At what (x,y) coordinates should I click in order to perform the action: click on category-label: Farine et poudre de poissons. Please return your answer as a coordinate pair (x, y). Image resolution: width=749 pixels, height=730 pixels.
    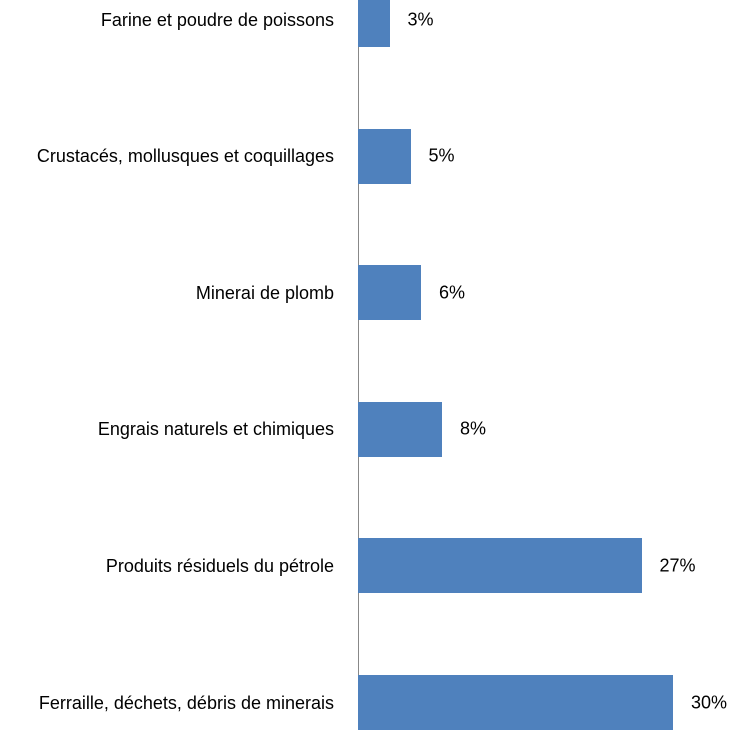
    Looking at the image, I should click on (217, 19).